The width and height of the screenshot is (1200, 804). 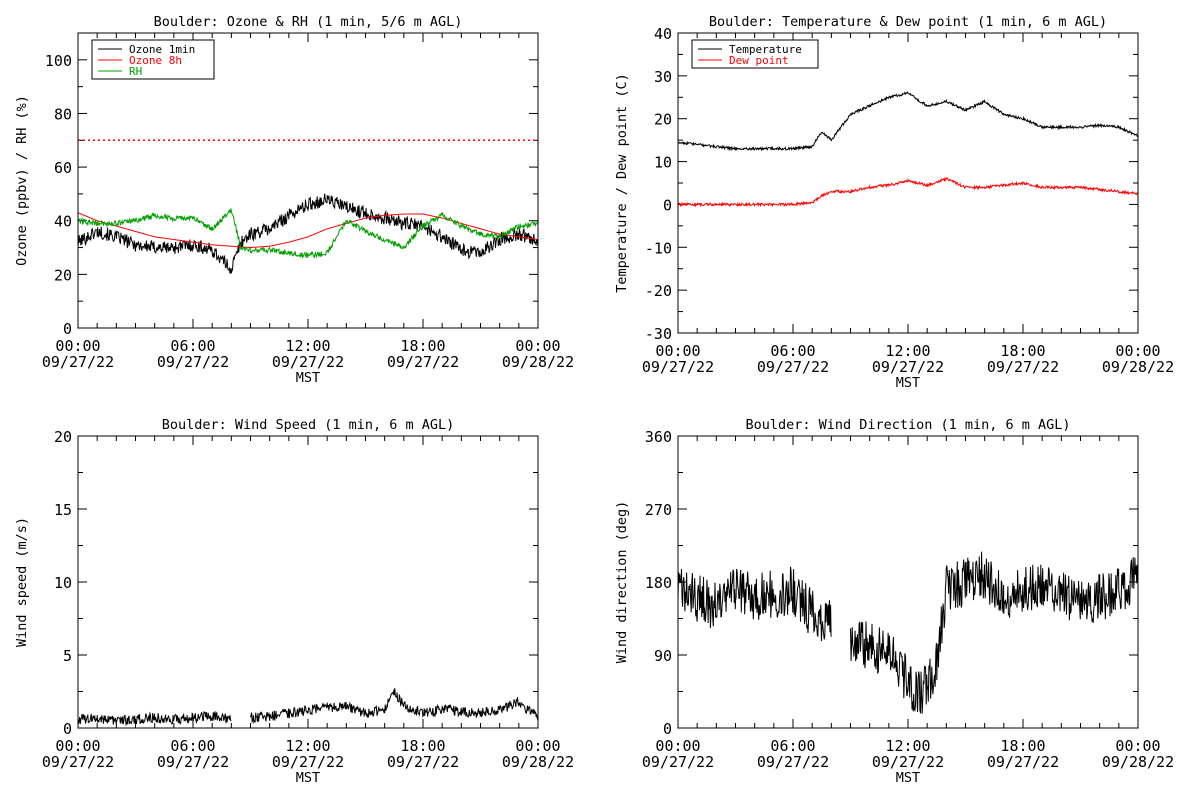 What do you see at coordinates (907, 425) in the screenshot?
I see `chart-title: Boulder: Wind Direction (1 min, 6 m AGL)` at bounding box center [907, 425].